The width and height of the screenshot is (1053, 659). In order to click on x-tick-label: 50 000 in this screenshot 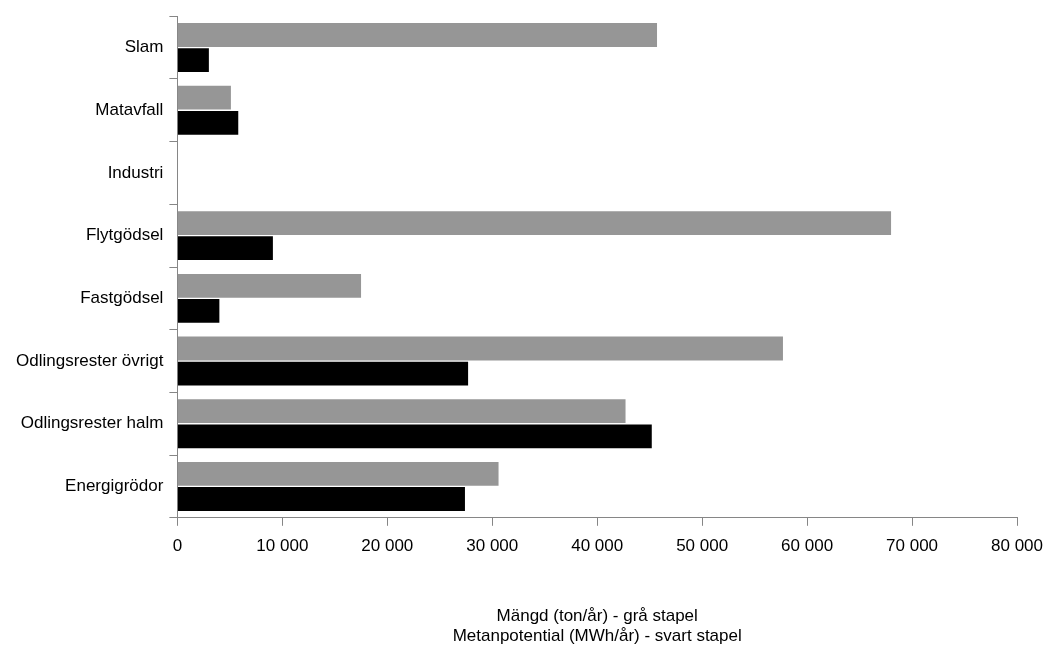, I will do `click(702, 545)`.